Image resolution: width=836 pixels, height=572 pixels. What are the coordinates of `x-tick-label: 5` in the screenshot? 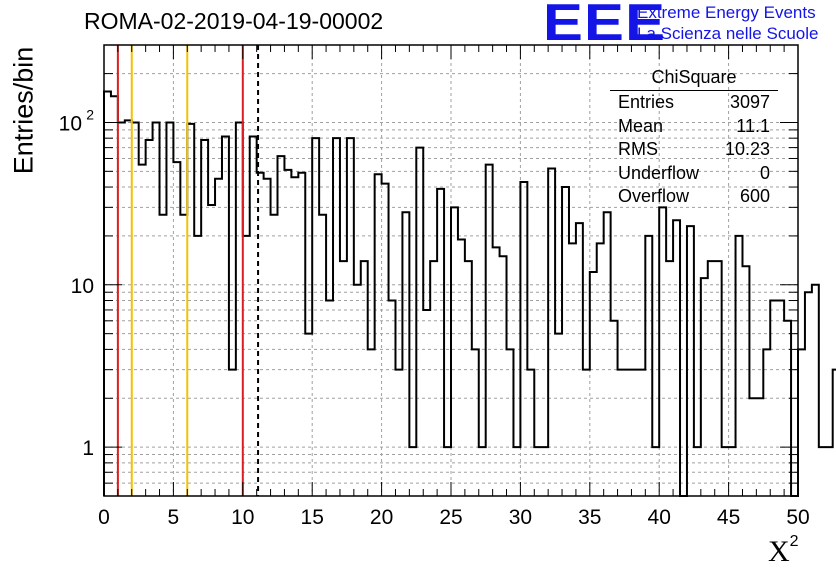 It's located at (174, 517).